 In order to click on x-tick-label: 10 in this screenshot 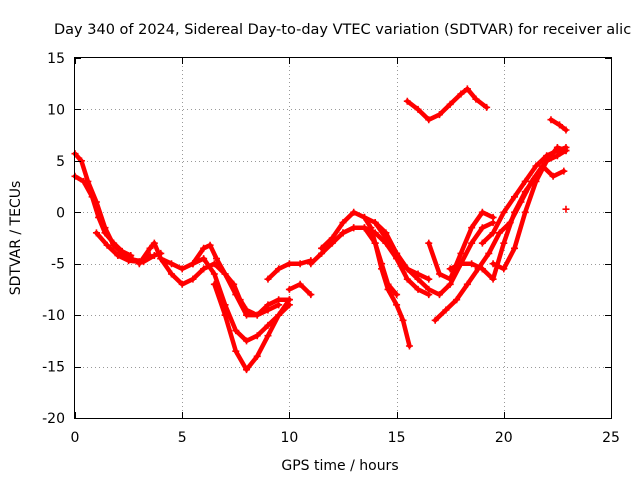, I will do `click(289, 438)`.